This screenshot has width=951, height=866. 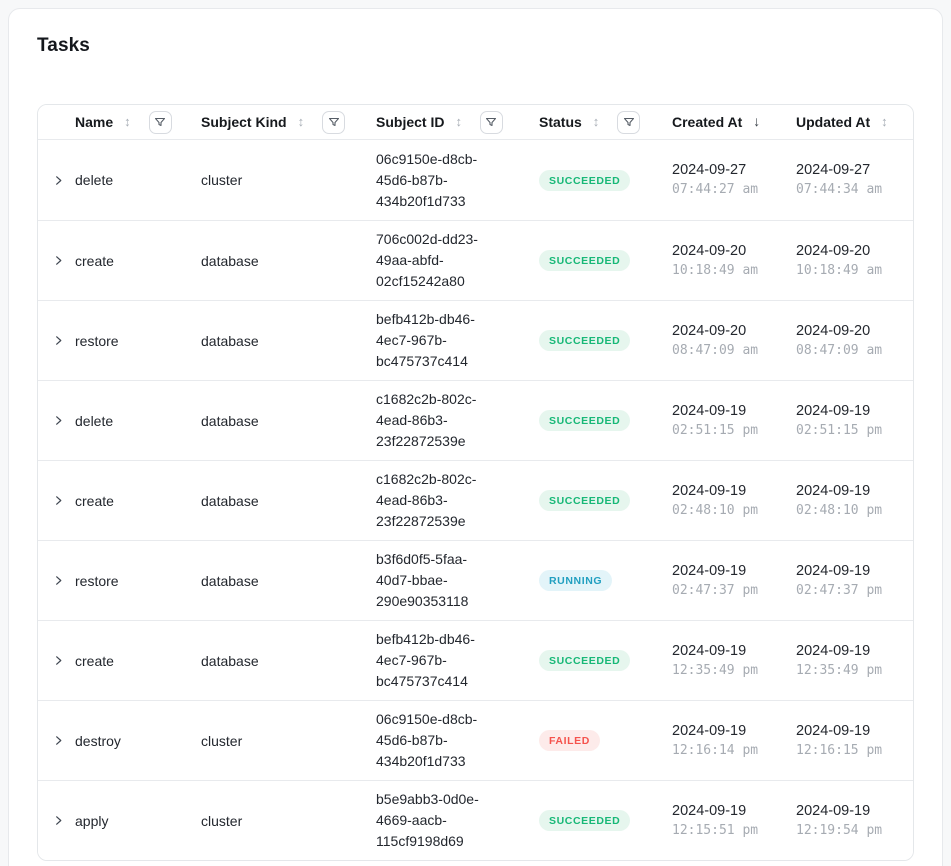 What do you see at coordinates (715, 270) in the screenshot?
I see `created-at-time: 10:18:49 am` at bounding box center [715, 270].